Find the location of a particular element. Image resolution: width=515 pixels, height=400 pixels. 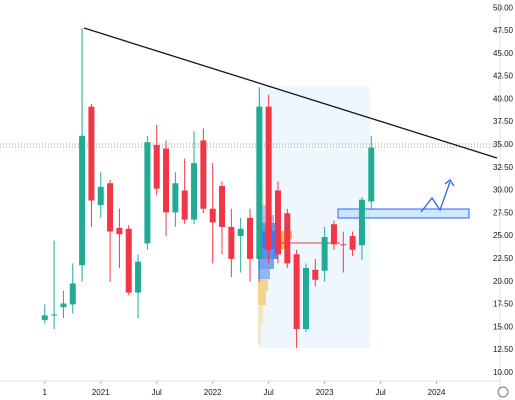

y-tick-label: 22.50 is located at coordinates (503, 258).